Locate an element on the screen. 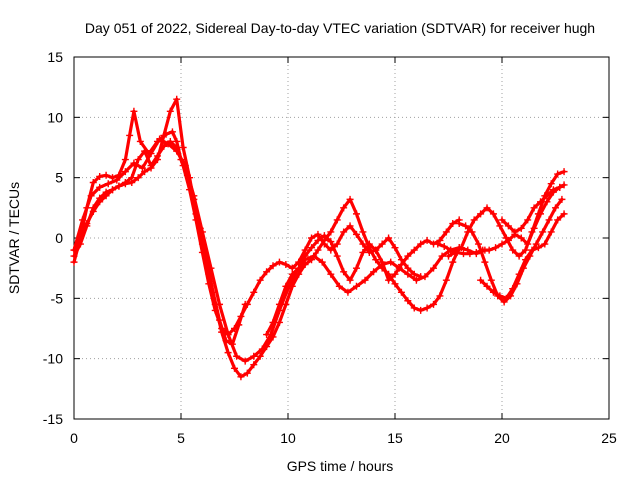 The image size is (640, 480). x-tick-label: 5 is located at coordinates (181, 438).